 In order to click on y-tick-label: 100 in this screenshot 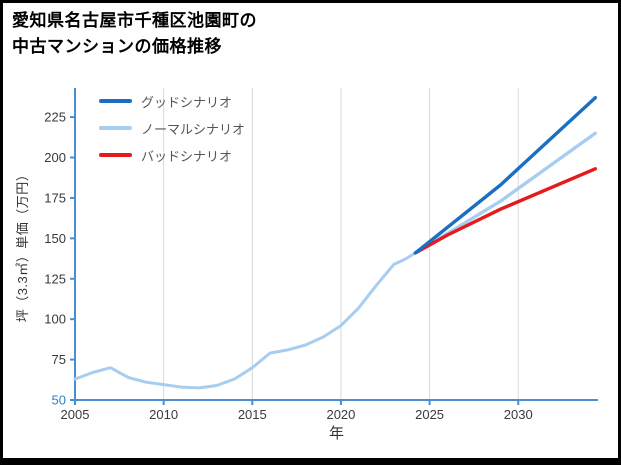, I will do `click(55, 319)`.